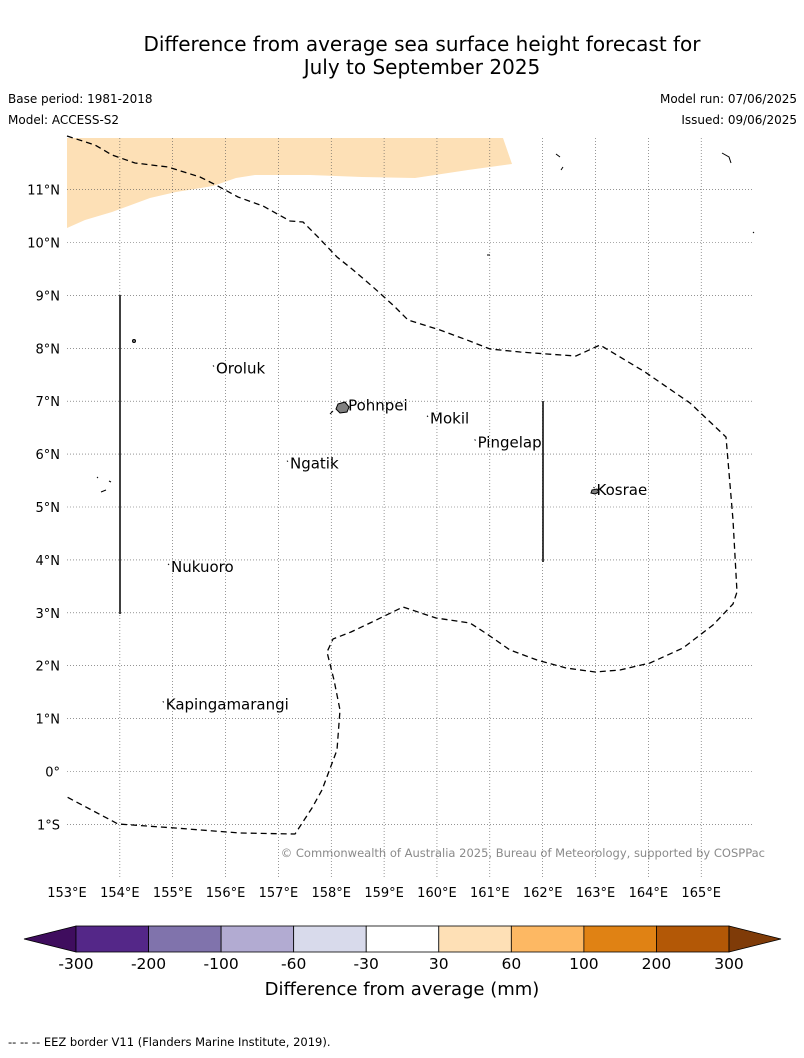  Describe the element at coordinates (227, 704) in the screenshot. I see `place-label: Kapingamarangi` at that location.